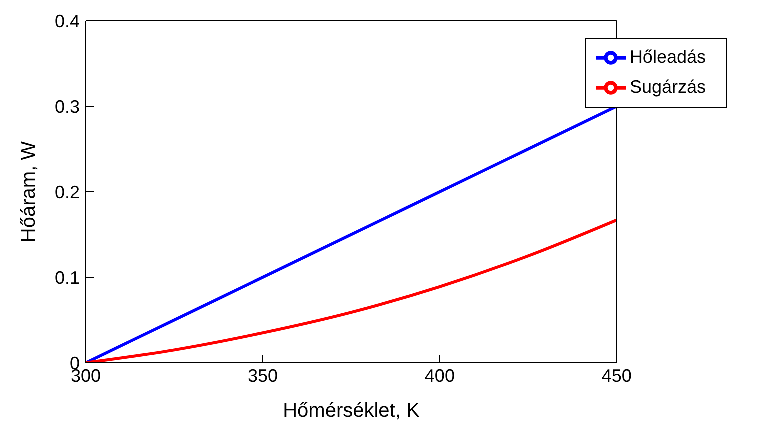 This screenshot has height=433, width=780. I want to click on y-axis-title: Hőáram, W, so click(29, 192).